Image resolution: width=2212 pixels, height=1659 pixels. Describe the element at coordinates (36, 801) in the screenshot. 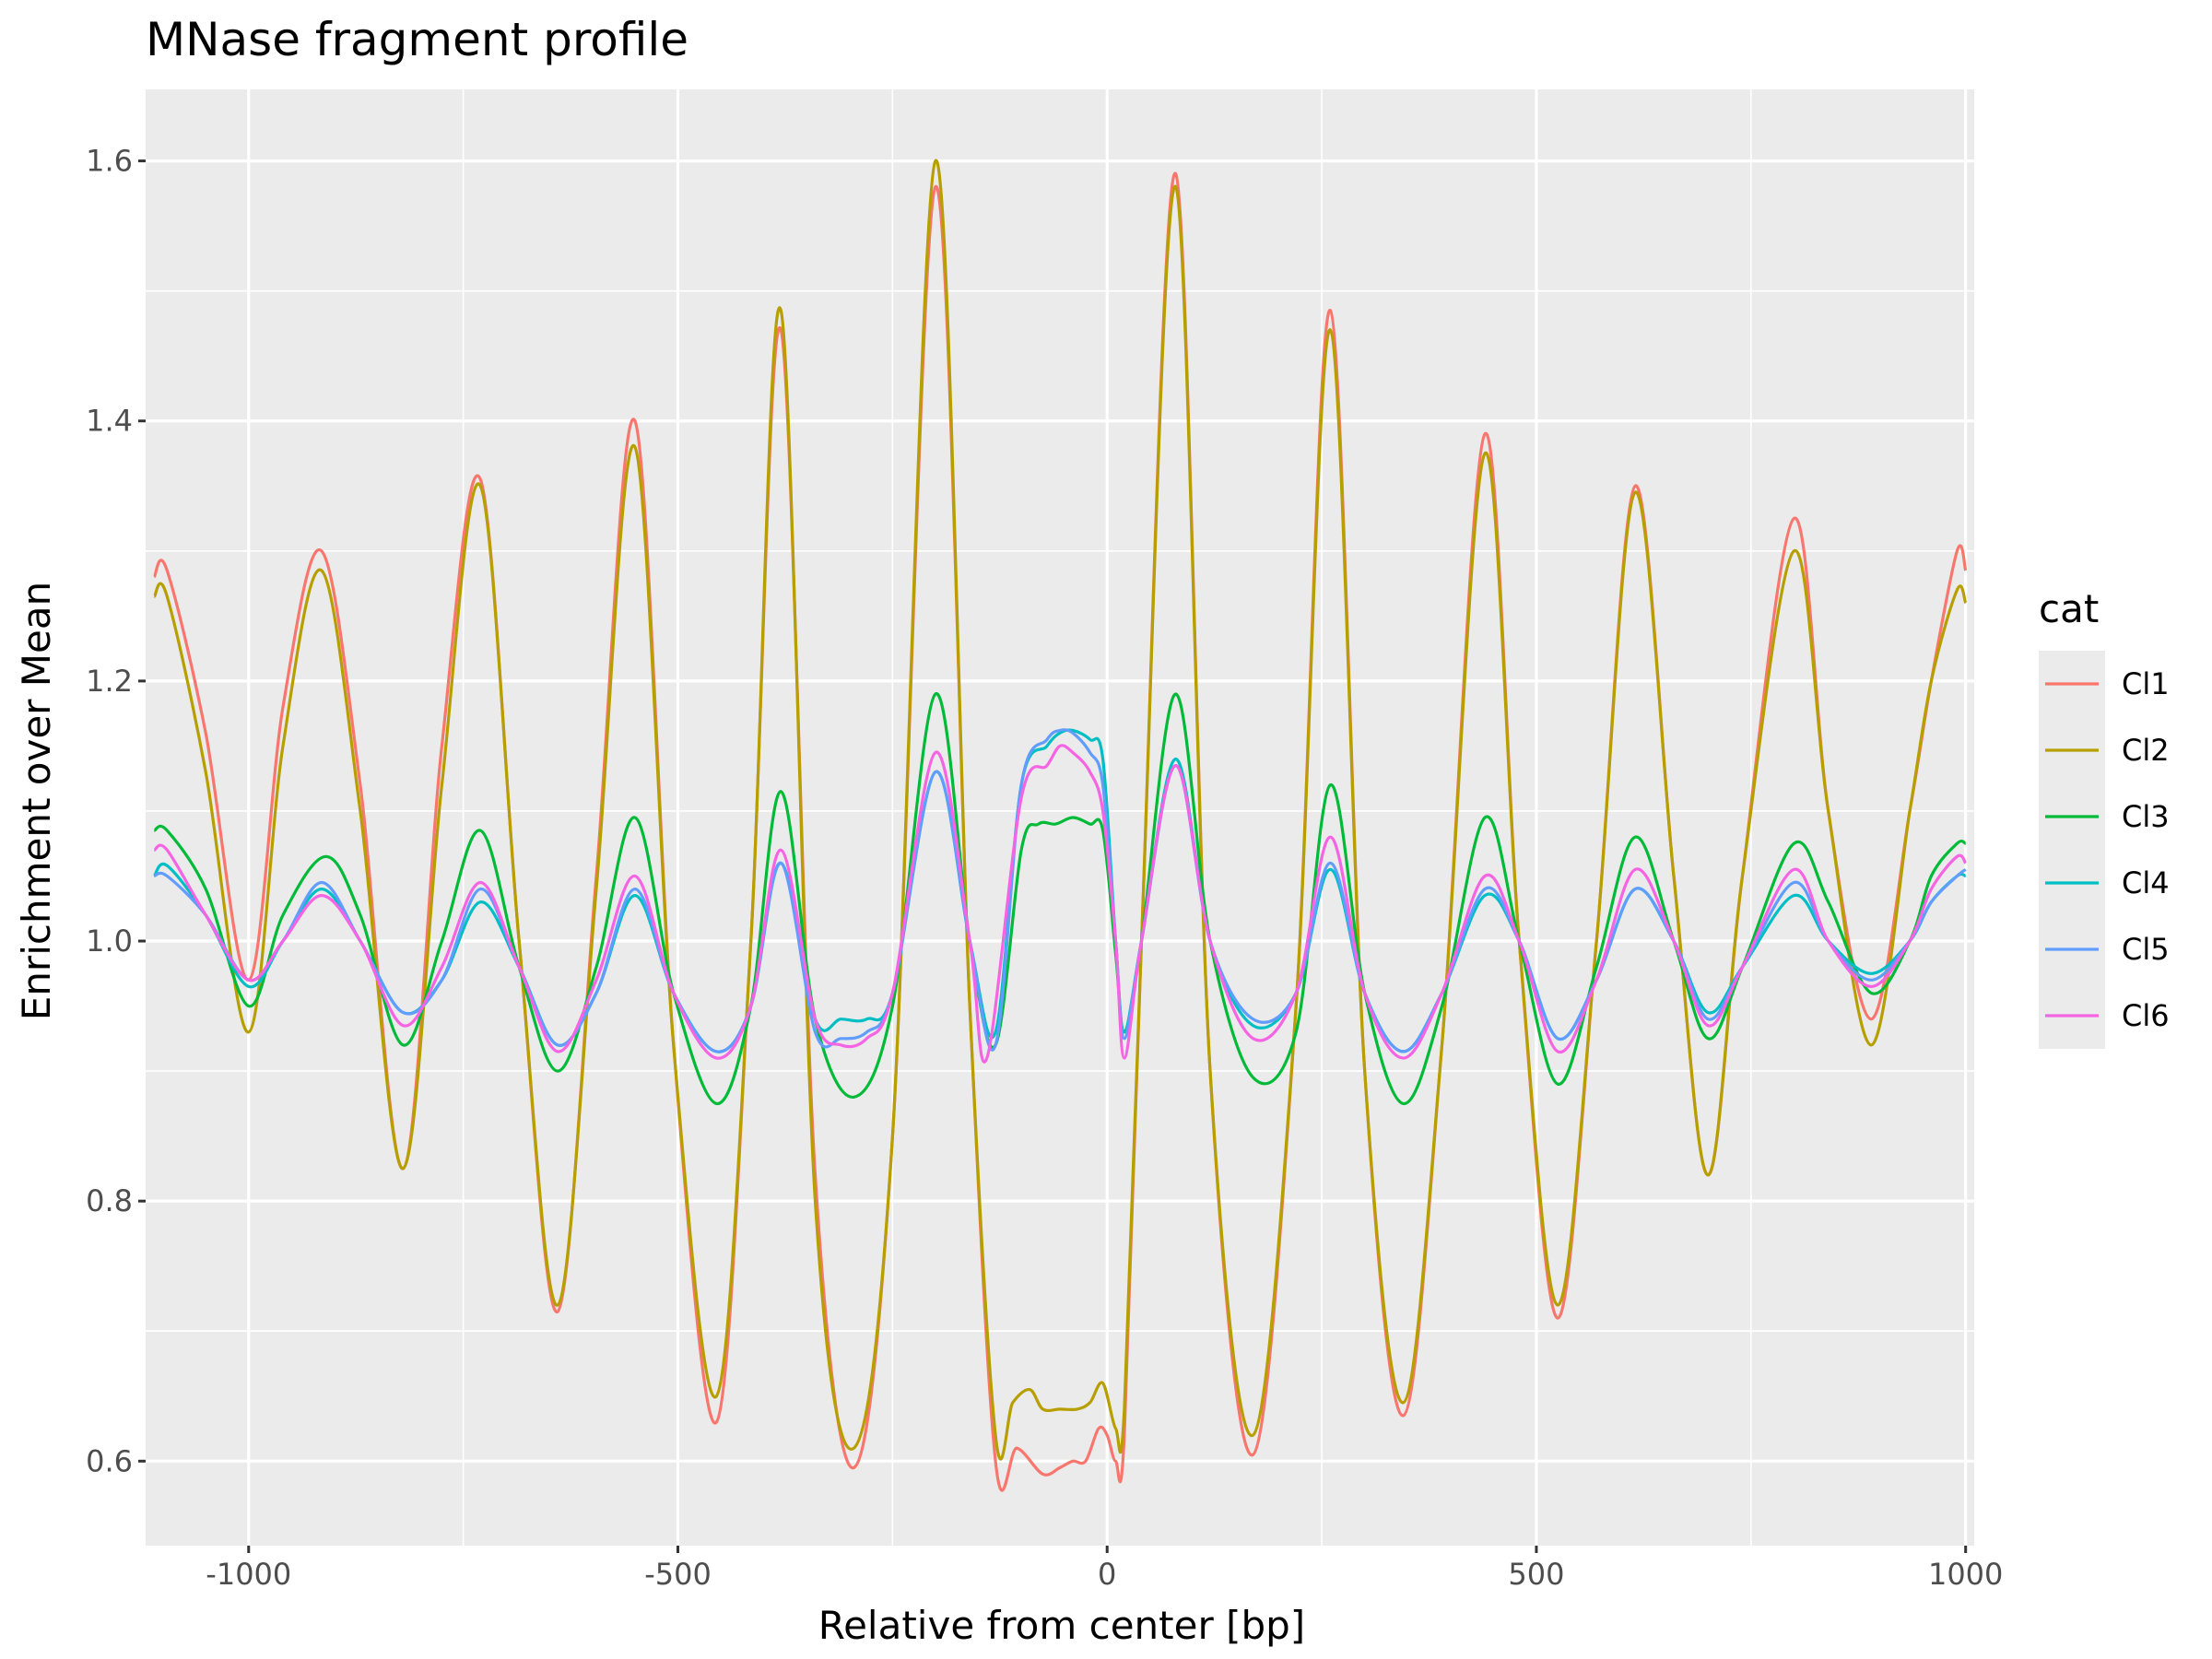

I see `y-axis-title: Enrichment over Mean` at that location.